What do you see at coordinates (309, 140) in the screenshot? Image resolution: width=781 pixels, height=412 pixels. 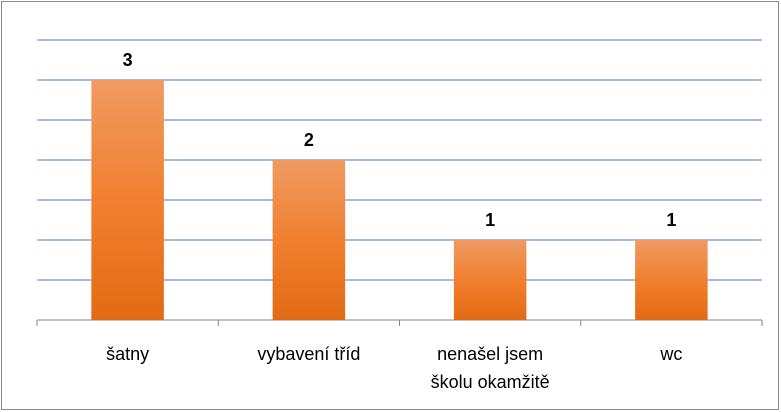 I see `data-label: 2` at bounding box center [309, 140].